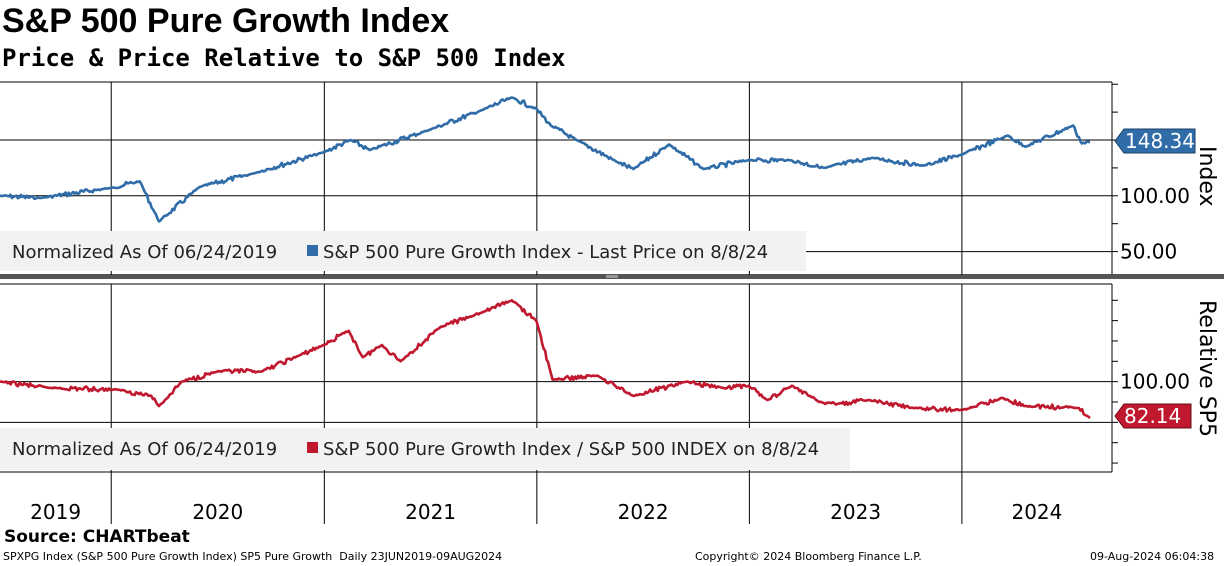 This screenshot has width=1224, height=566. I want to click on bottom-legend-swatch, so click(312, 447).